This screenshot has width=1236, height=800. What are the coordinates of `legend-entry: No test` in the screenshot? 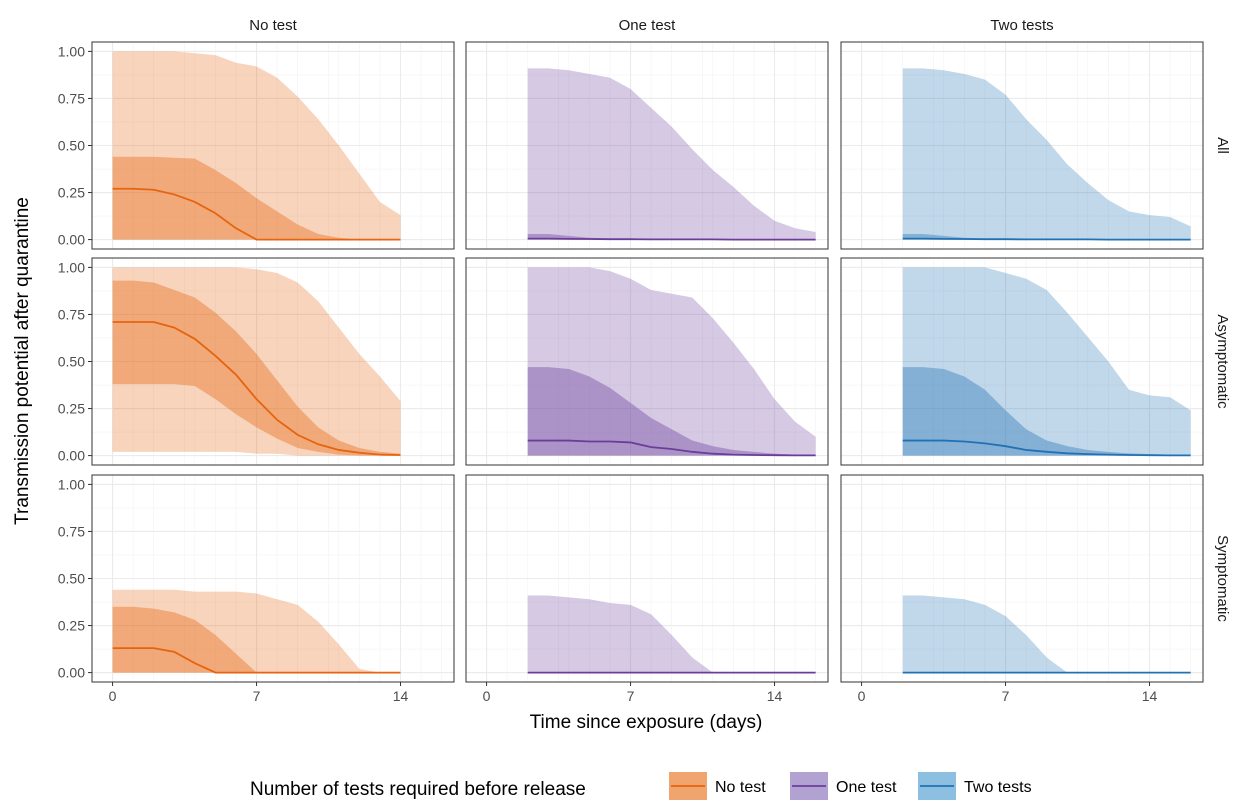 It's located at (717, 786).